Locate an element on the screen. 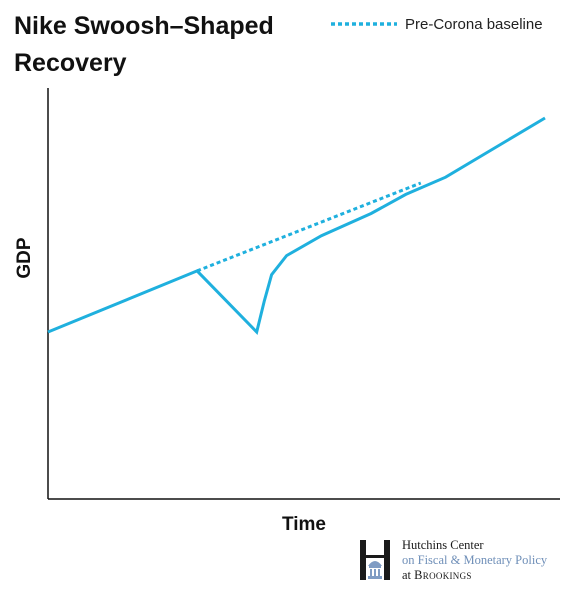 The image size is (579, 600). credit-line-2: on Fiscal & Monetary Policy is located at coordinates (475, 560).